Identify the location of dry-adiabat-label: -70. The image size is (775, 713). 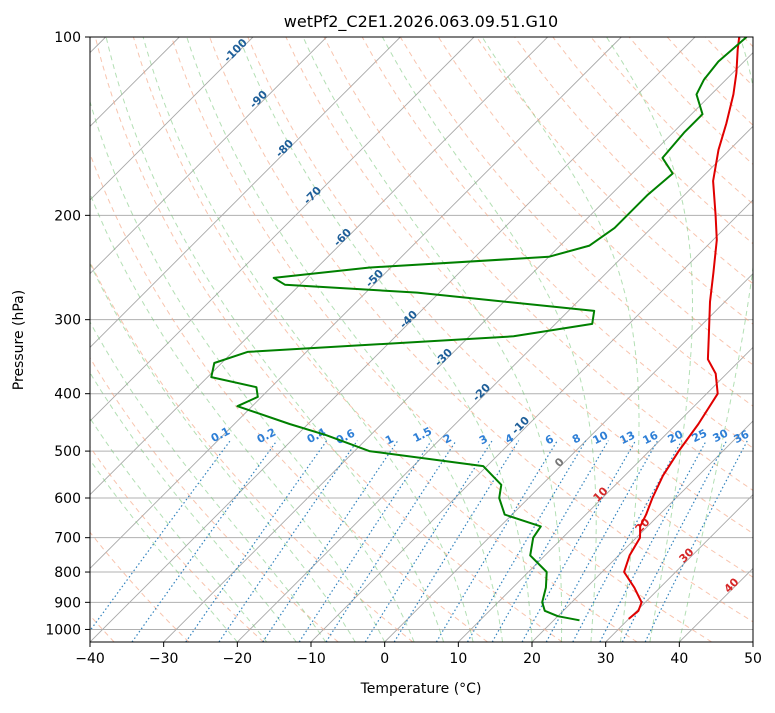
(312, 195).